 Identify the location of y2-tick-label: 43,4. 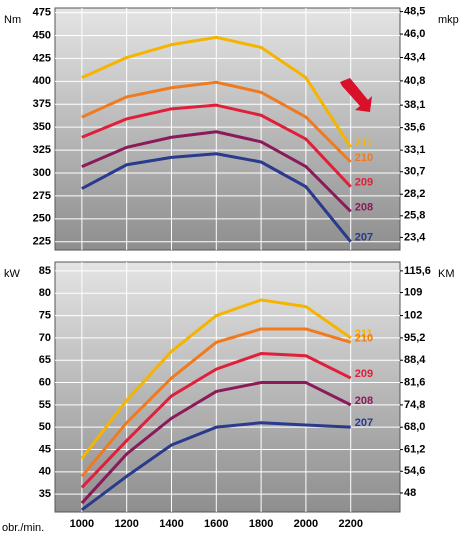
(415, 57).